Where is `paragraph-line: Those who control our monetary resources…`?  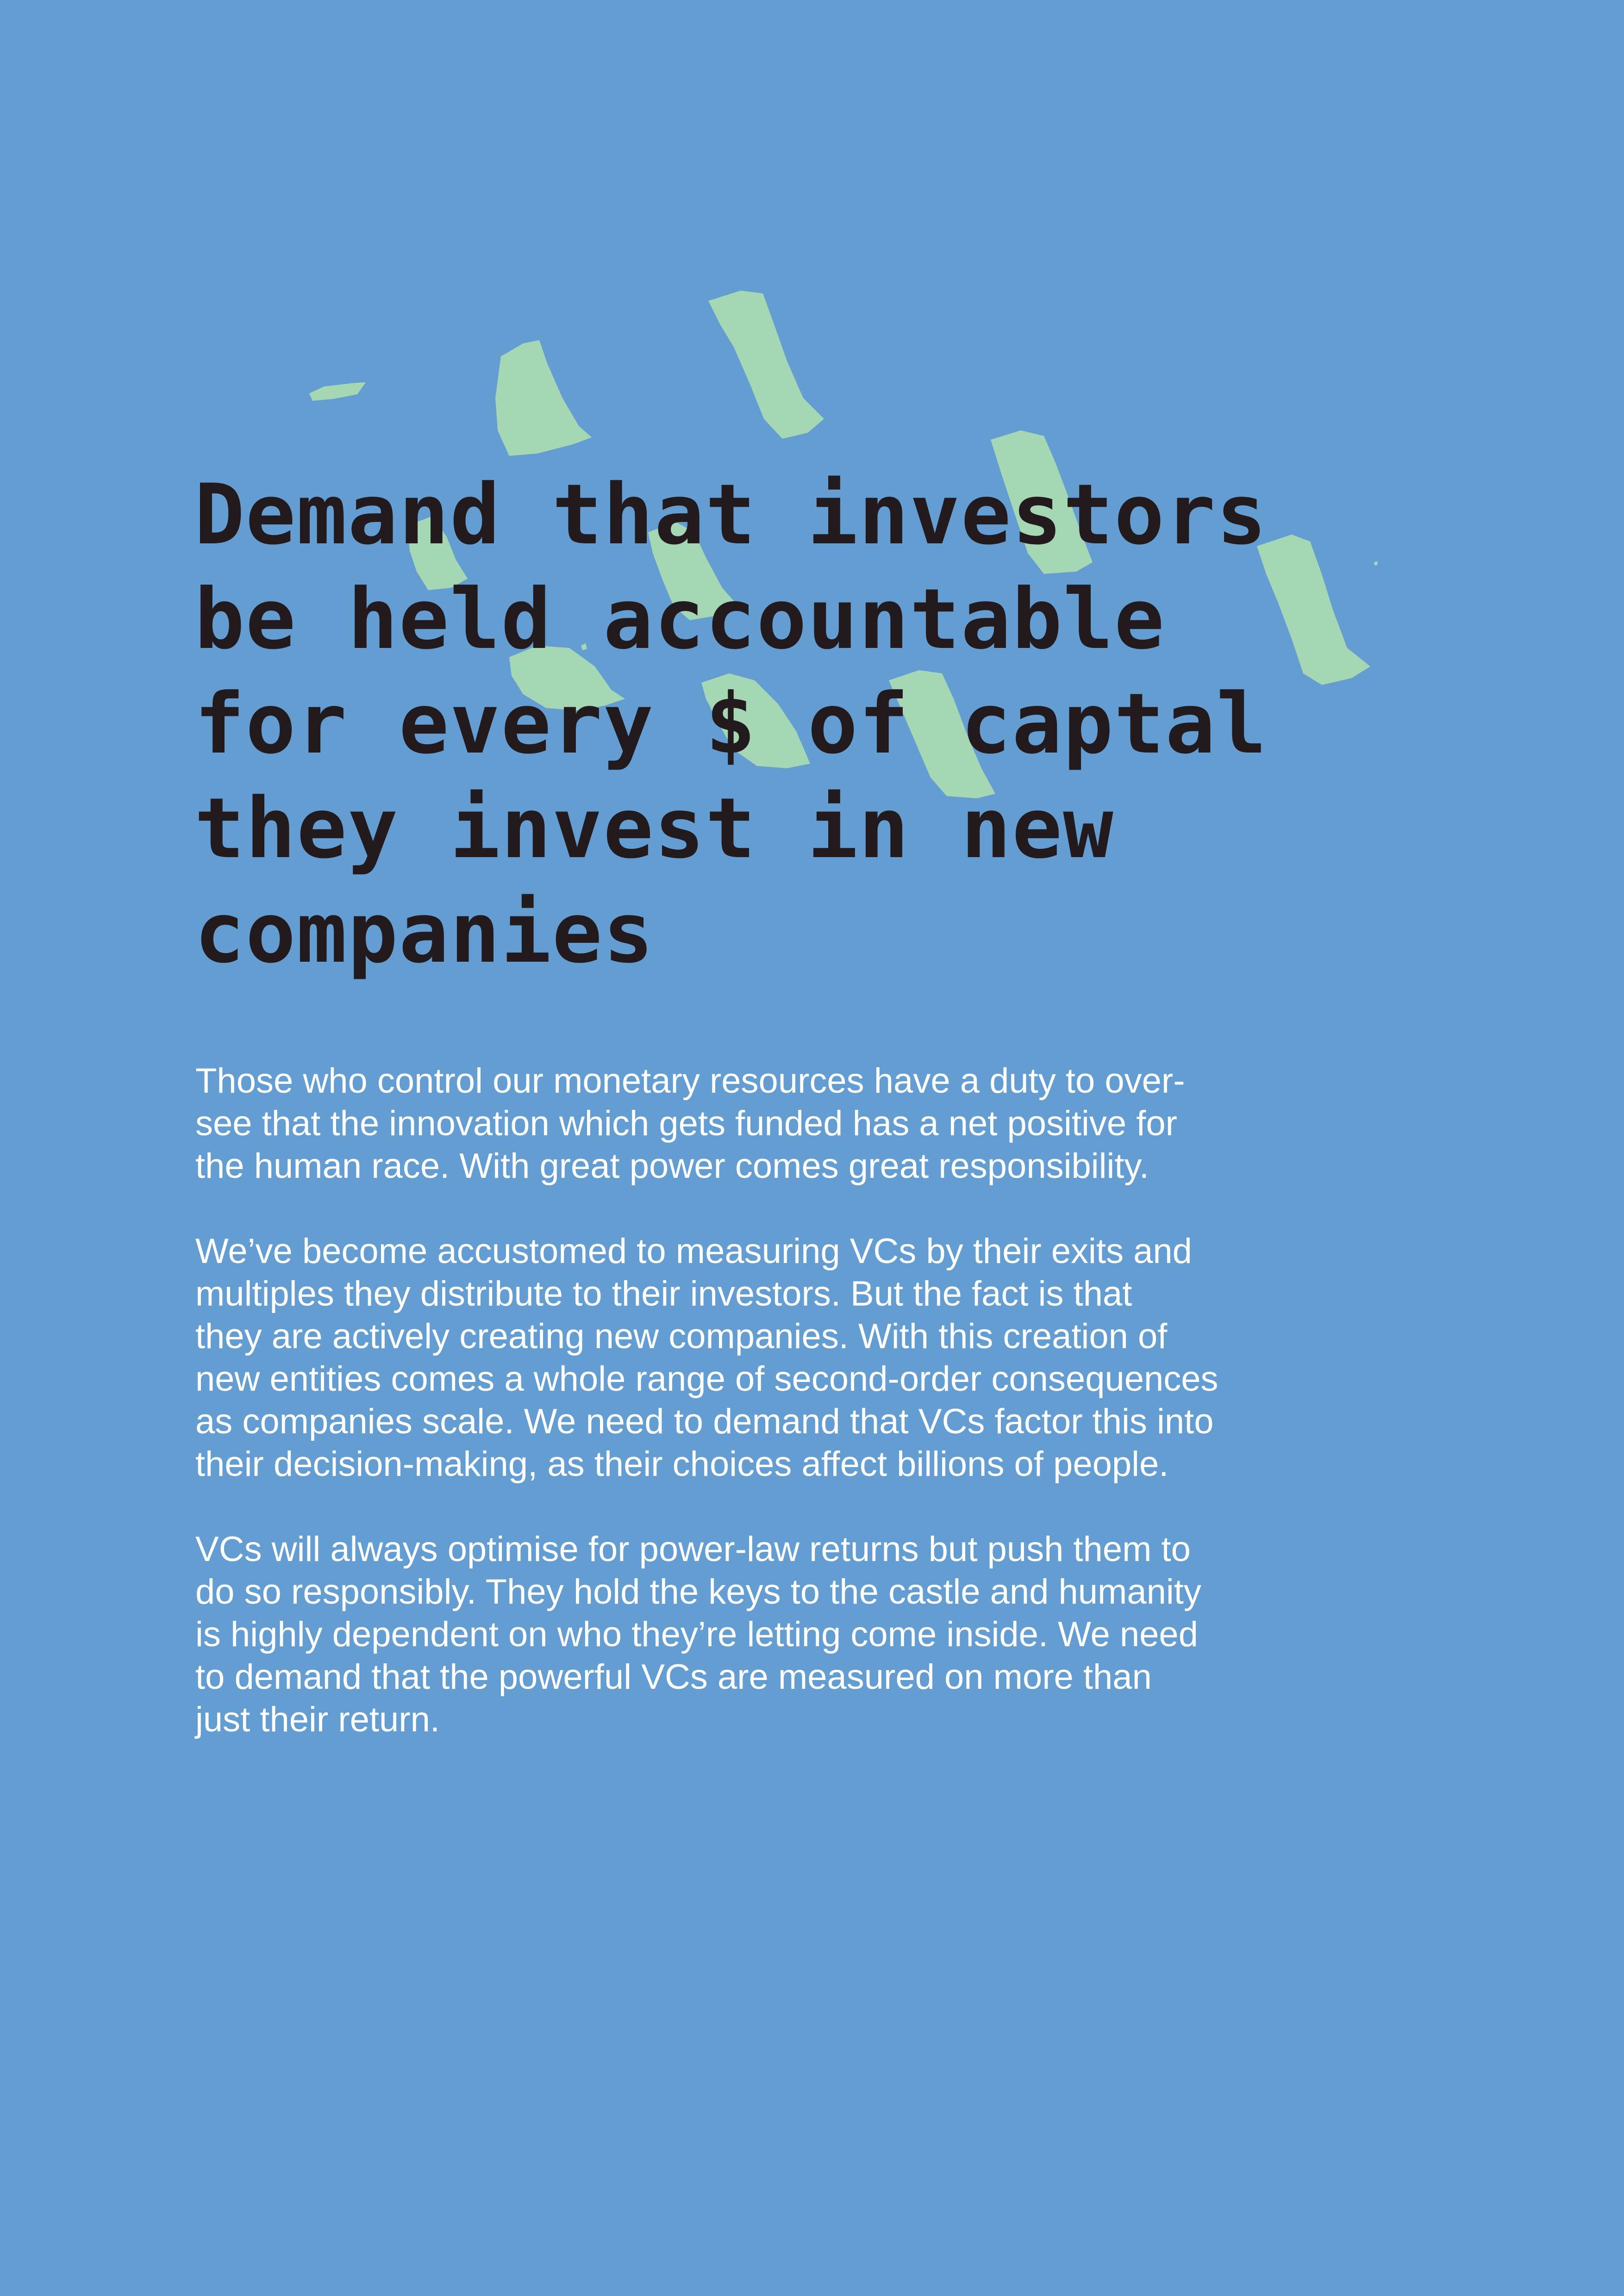
paragraph-line: Those who control our monetary resources… is located at coordinates (690, 1081).